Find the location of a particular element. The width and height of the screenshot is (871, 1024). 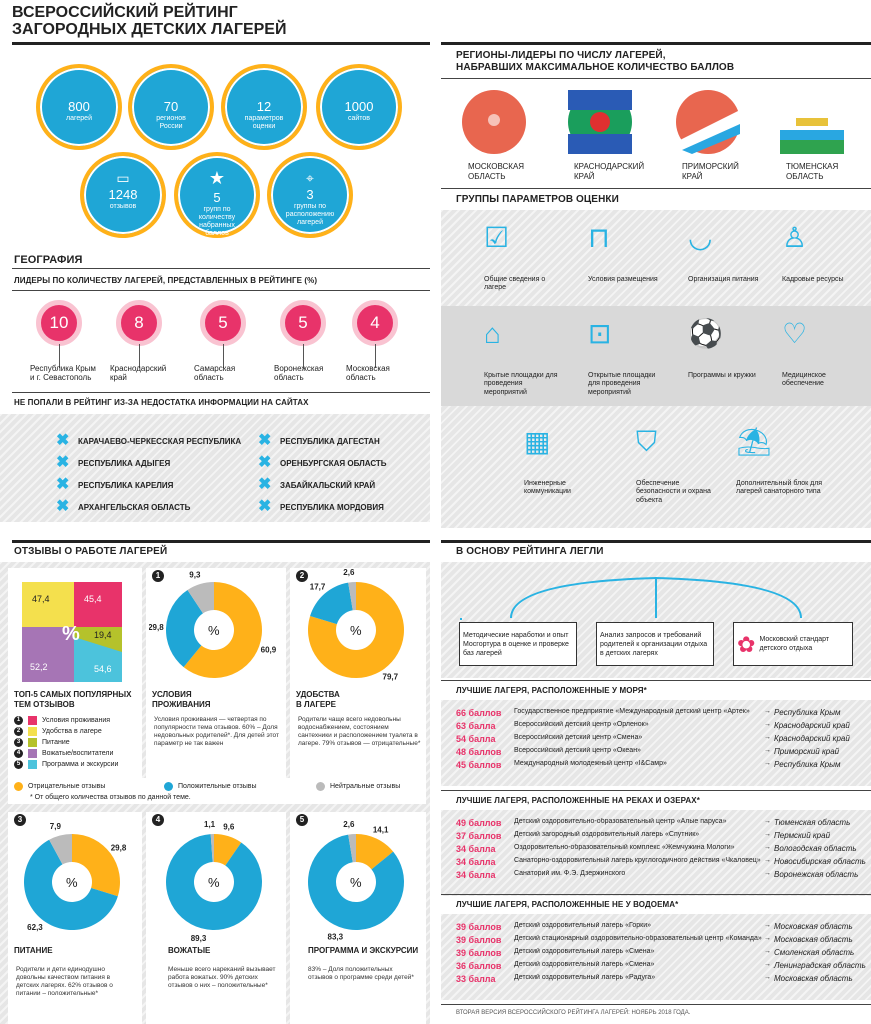

excluded-name: ОРЕНБУРГСКАЯ ОБЛАСТЬ is located at coordinates (333, 463).